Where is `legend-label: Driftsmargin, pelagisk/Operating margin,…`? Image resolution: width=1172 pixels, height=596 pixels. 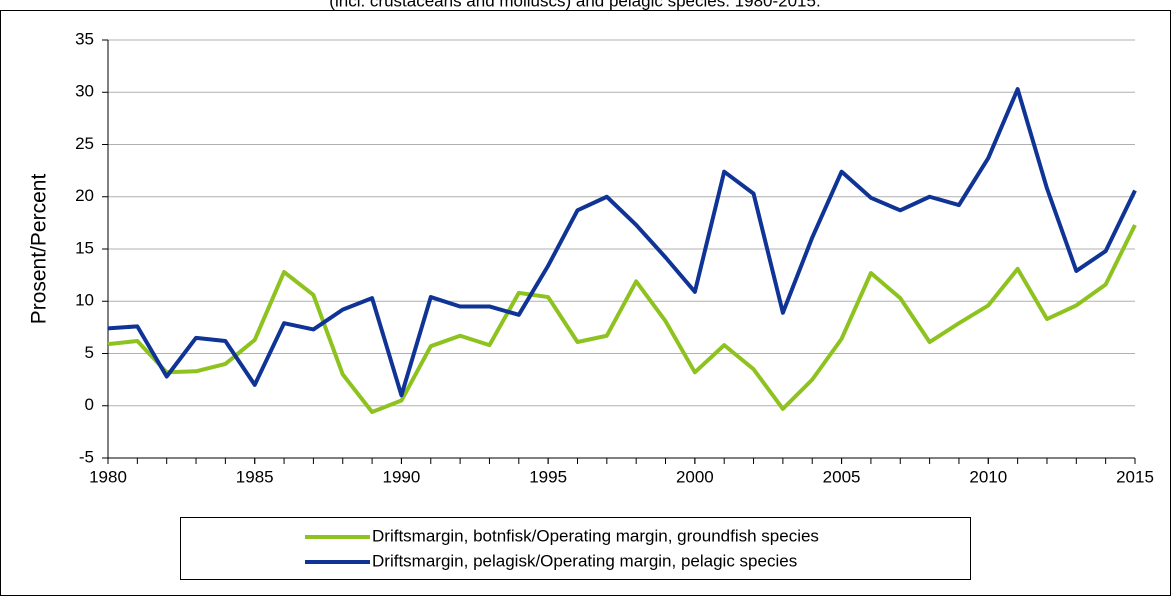
legend-label: Driftsmargin, pelagisk/Operating margin,… is located at coordinates (584, 560).